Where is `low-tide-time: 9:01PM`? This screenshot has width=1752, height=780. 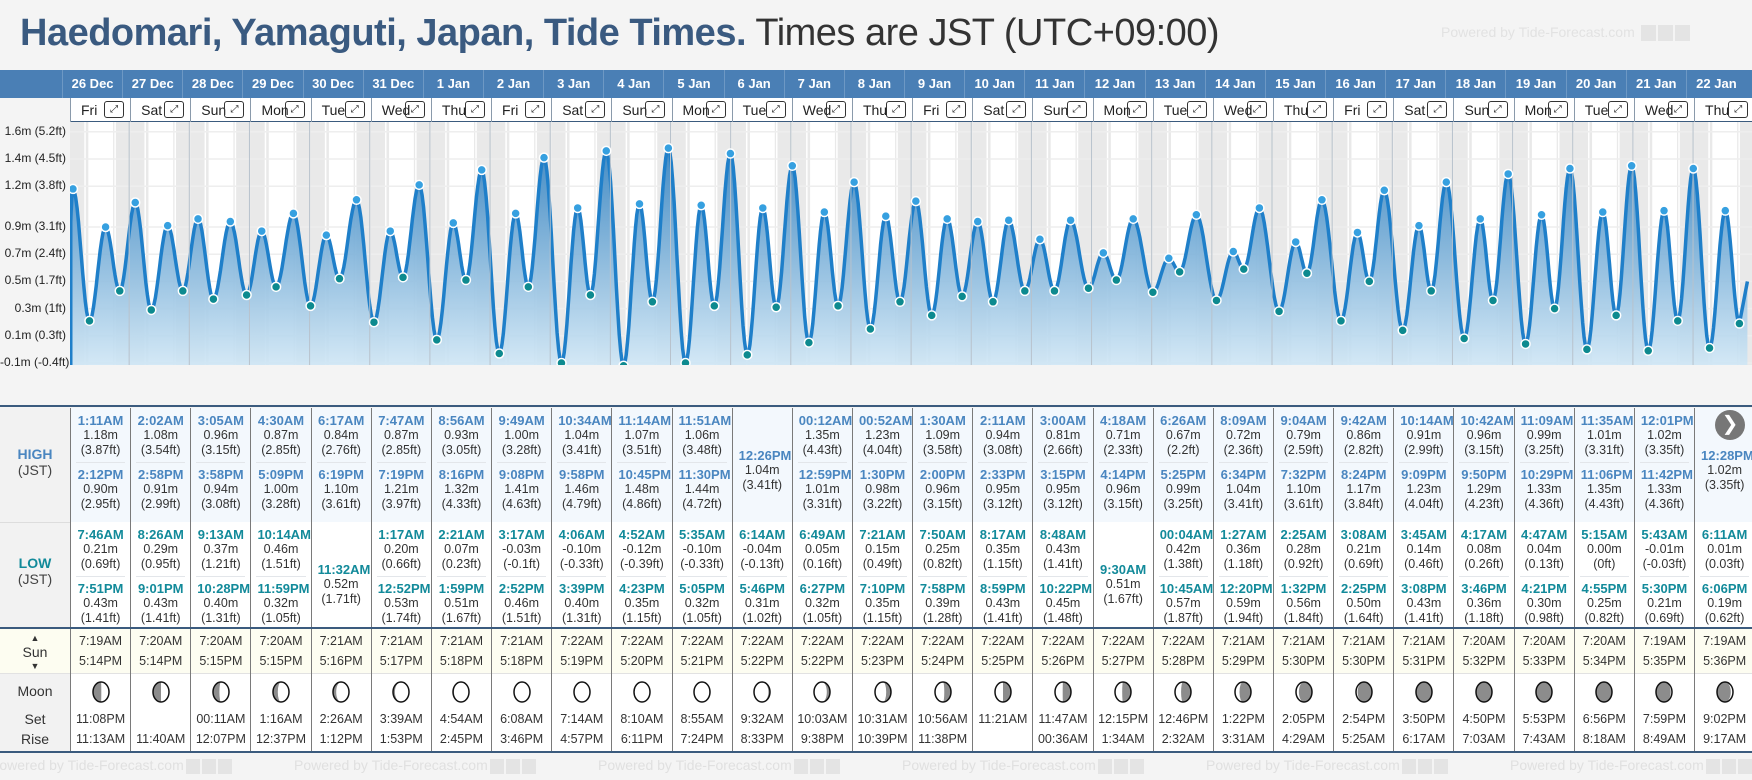 low-tide-time: 9:01PM is located at coordinates (160, 588).